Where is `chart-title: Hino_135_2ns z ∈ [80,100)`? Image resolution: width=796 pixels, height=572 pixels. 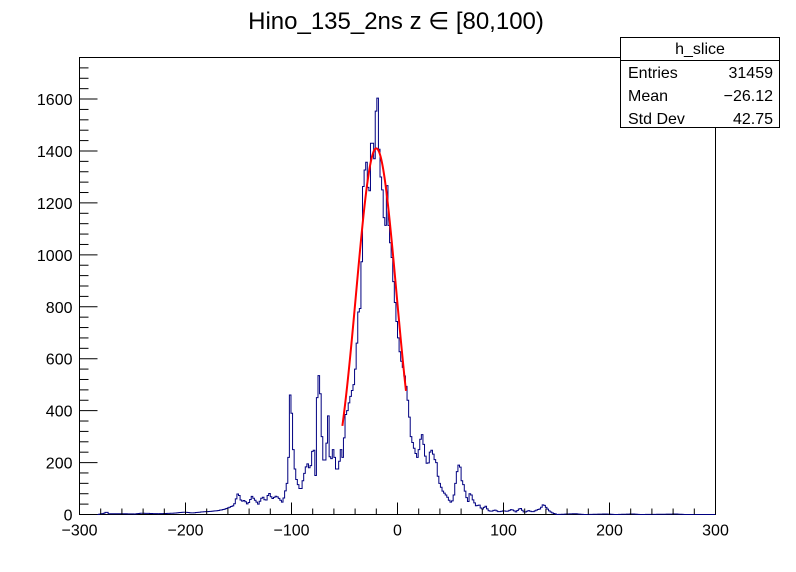
chart-title: Hino_135_2ns z ∈ [80,100) is located at coordinates (396, 21).